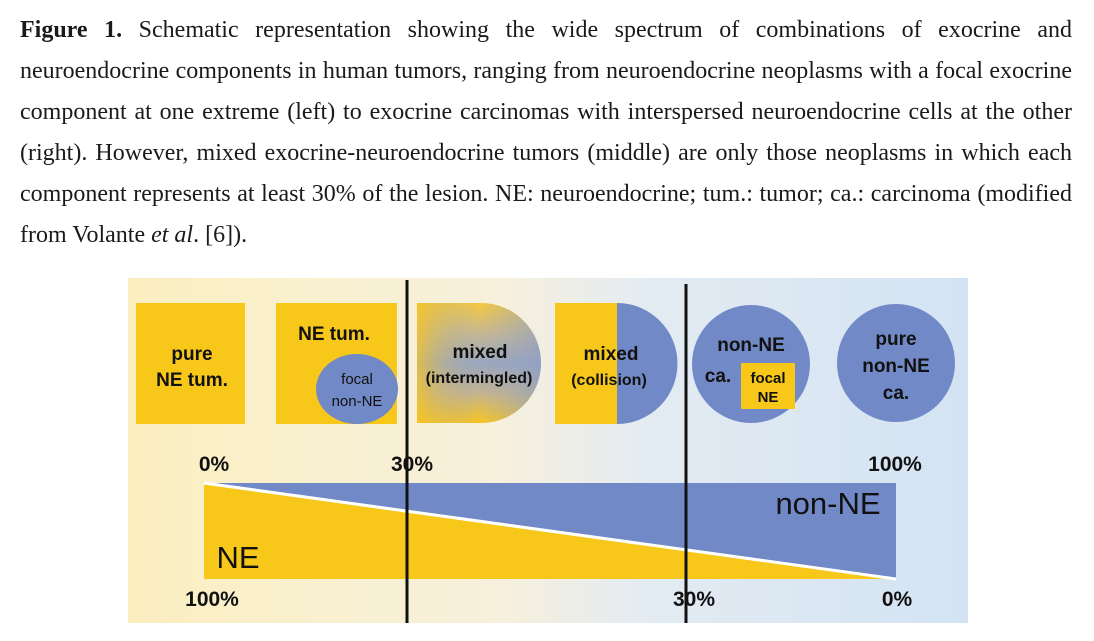 This screenshot has width=1094, height=641. Describe the element at coordinates (897, 599) in the screenshot. I see `scale-bottom-right: 0%` at that location.